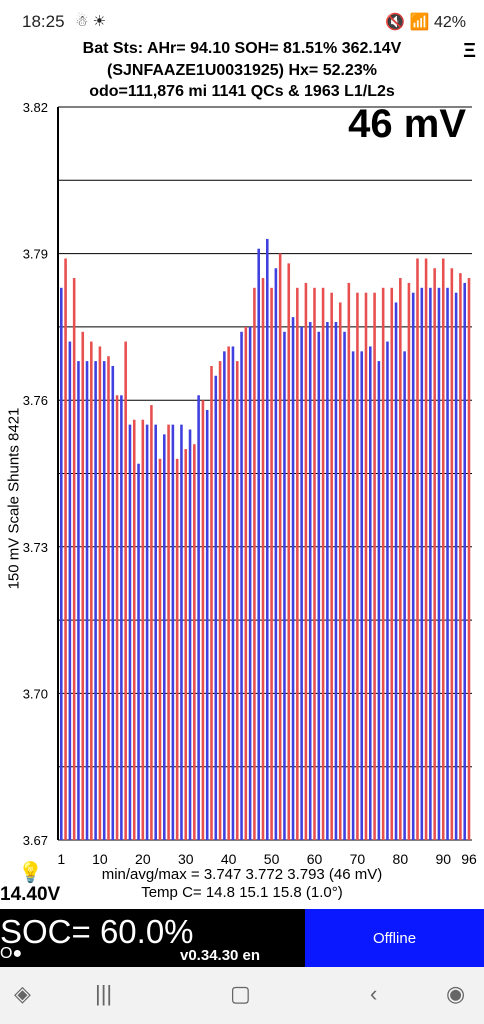  I want to click on status-bar: 18:25 ☃ ☀ 🔇 📶 42%, so click(242, 22).